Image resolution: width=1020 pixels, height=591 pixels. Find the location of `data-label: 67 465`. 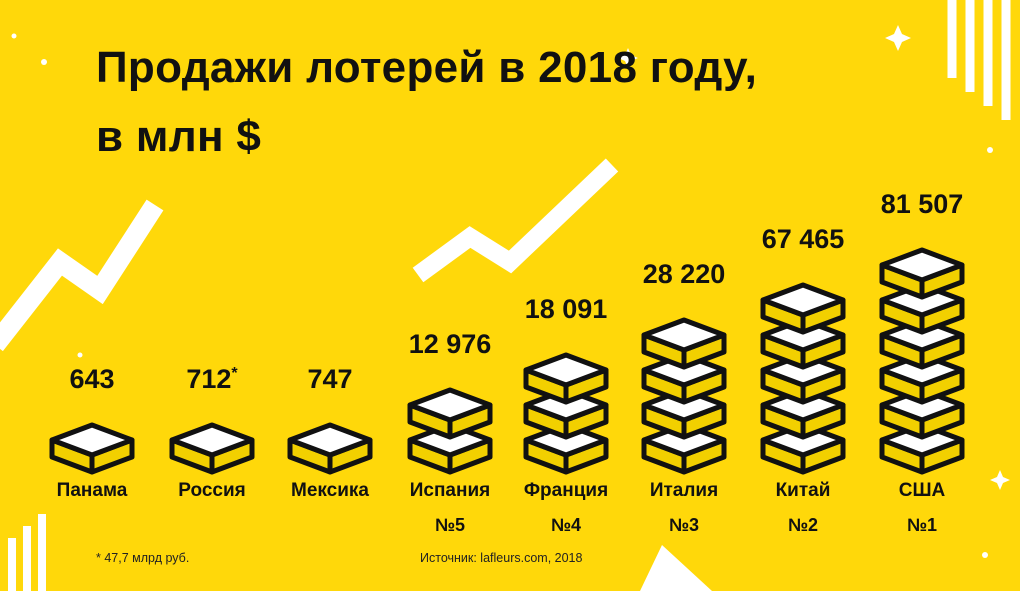

data-label: 67 465 is located at coordinates (803, 239).